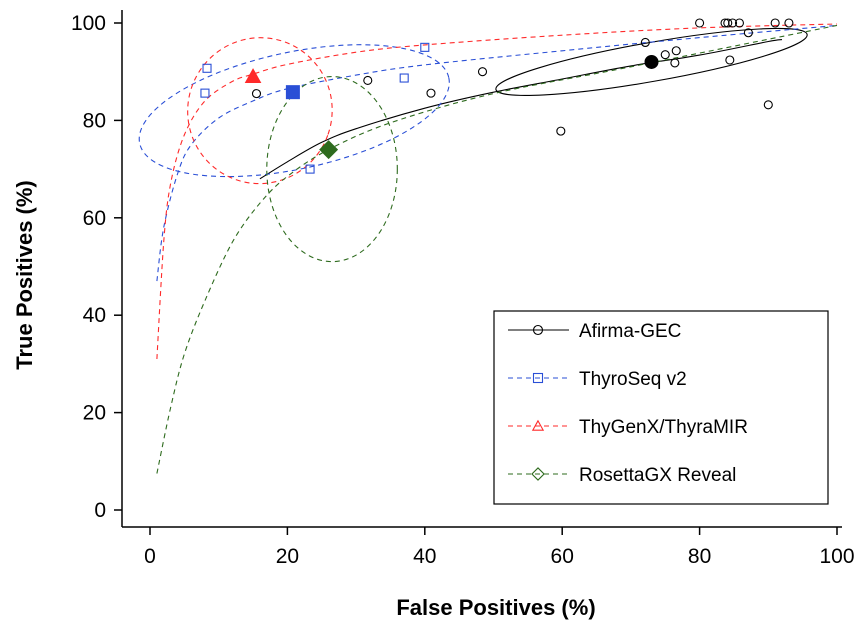 This screenshot has height=622, width=860. Describe the element at coordinates (94, 315) in the screenshot. I see `y-tick-label: 40` at that location.